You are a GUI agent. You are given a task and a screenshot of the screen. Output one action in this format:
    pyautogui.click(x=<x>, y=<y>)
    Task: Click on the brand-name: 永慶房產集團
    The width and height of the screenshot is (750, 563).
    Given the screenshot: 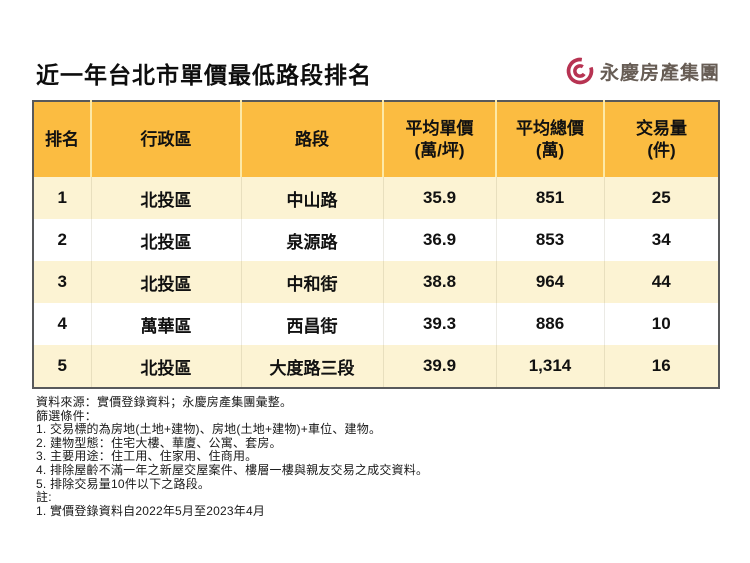 What is the action you would take?
    pyautogui.click(x=659, y=73)
    